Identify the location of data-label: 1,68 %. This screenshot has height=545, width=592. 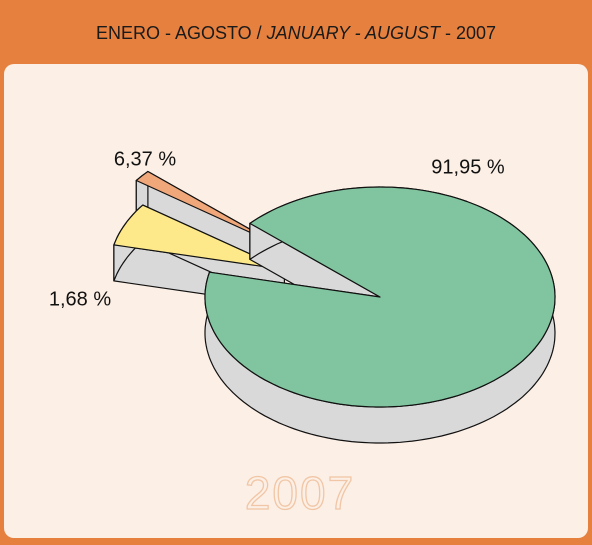
(80, 299).